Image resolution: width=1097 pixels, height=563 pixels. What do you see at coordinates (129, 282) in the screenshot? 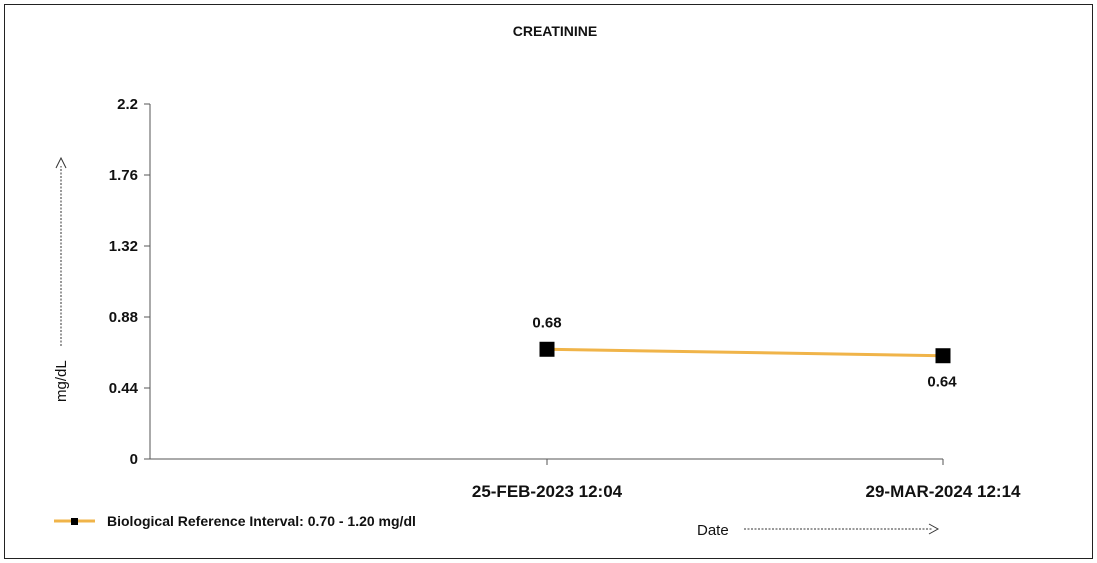
I see `y-tick-group: 0 0.44 0.88 1.32 1.76 2.2` at bounding box center [129, 282].